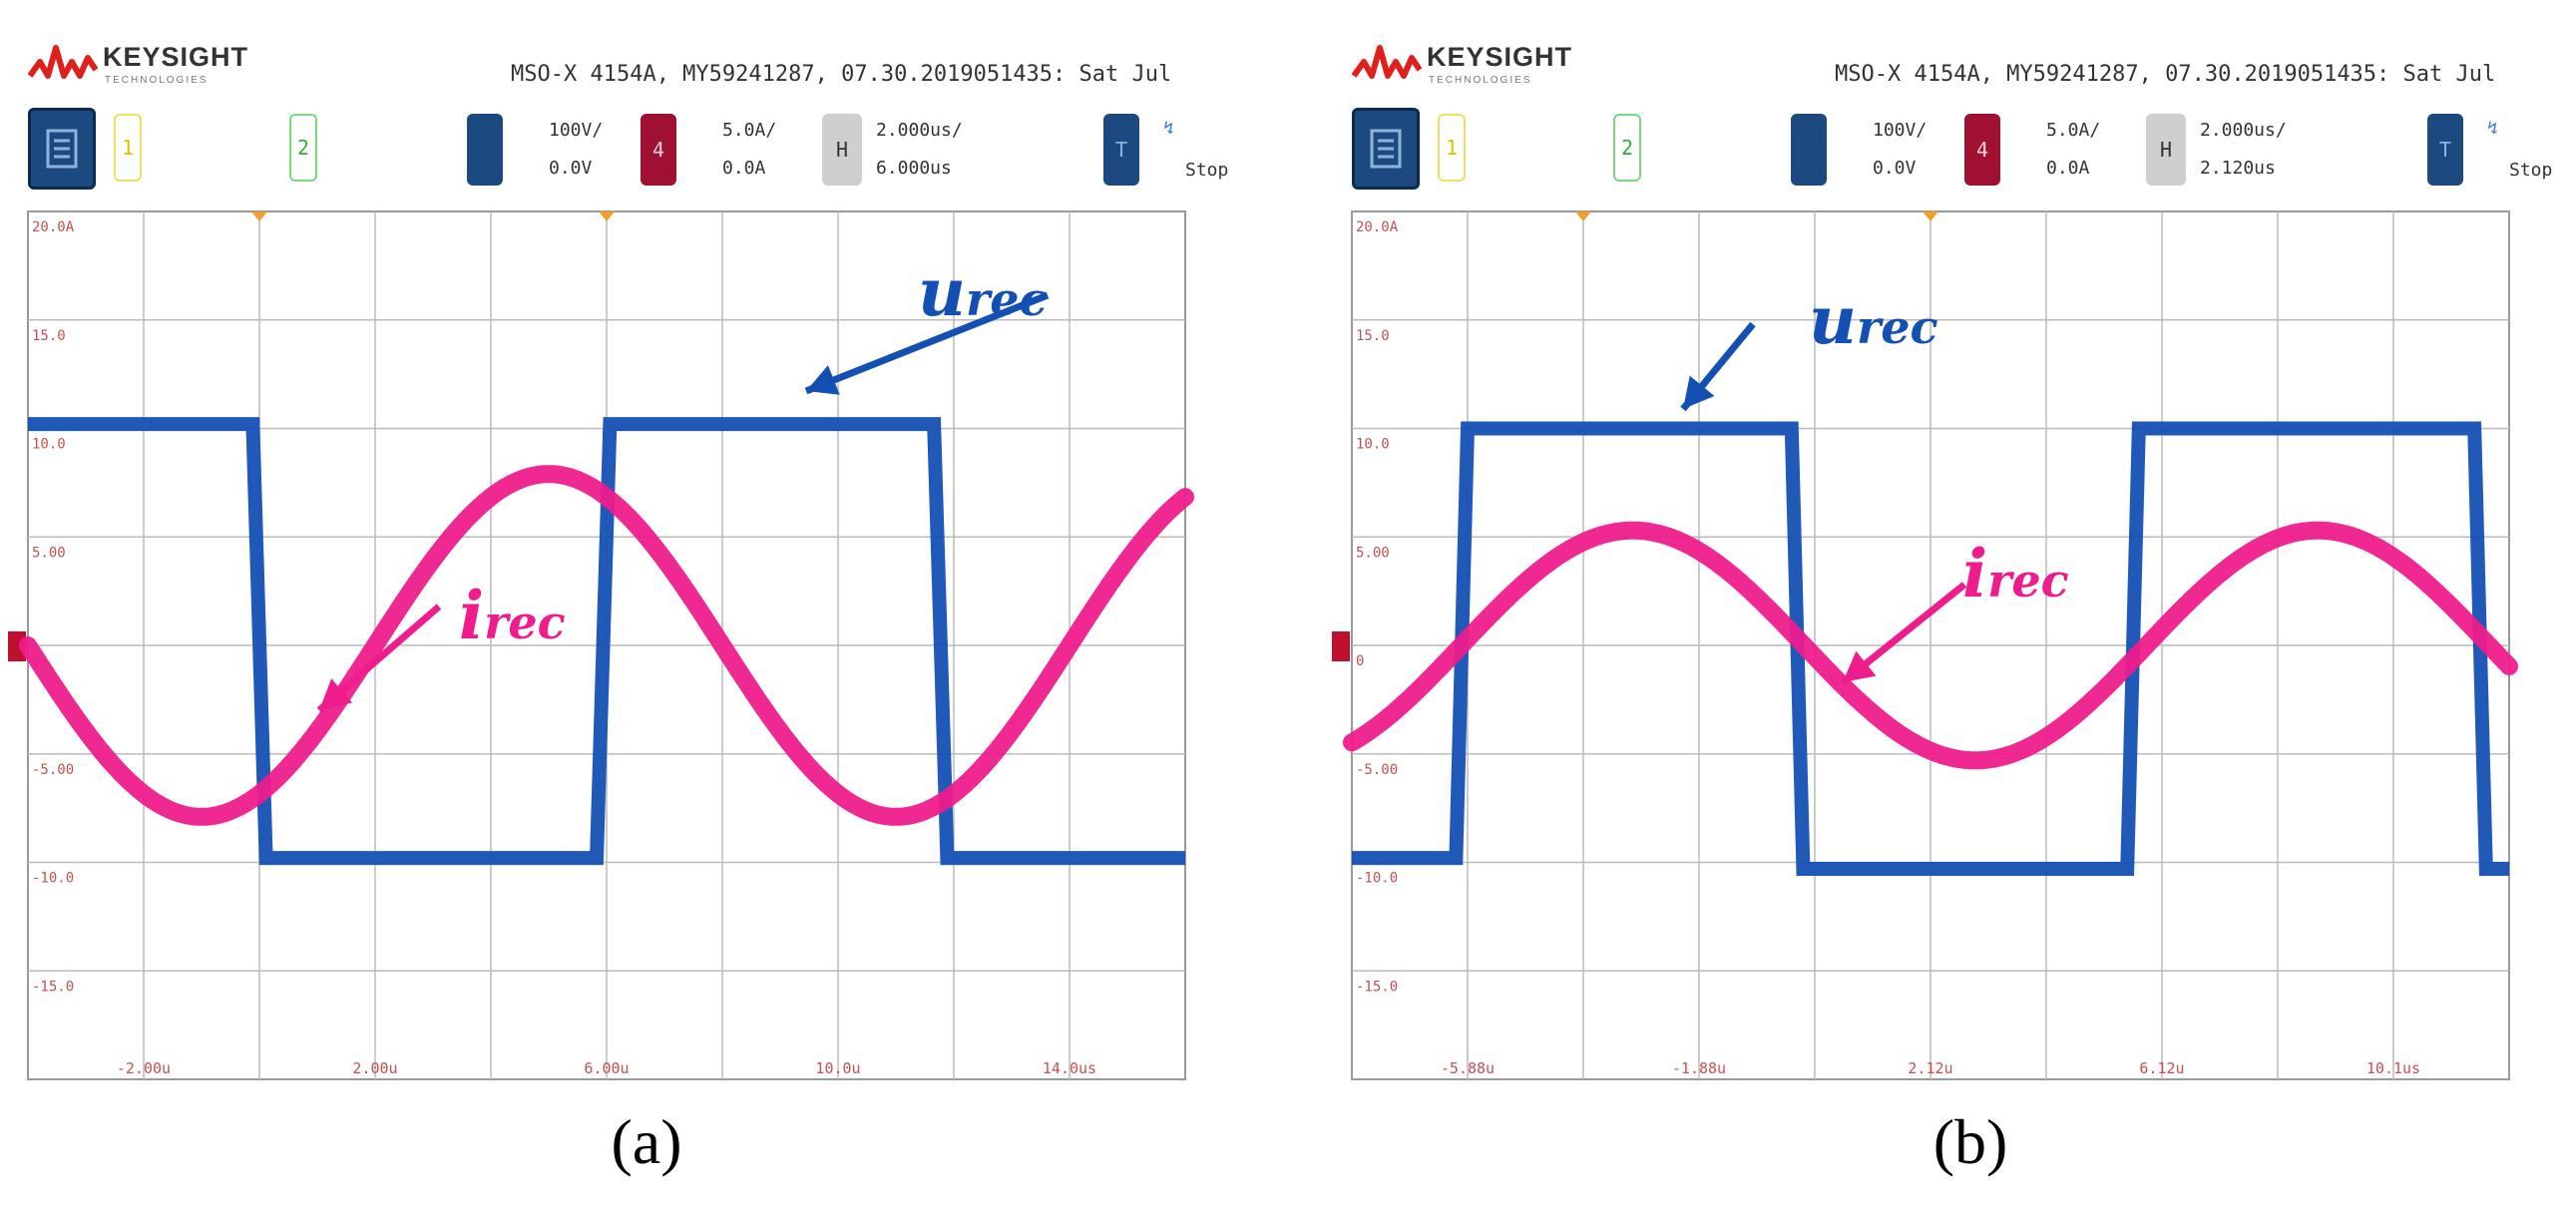 The image size is (2576, 1216). Describe the element at coordinates (914, 168) in the screenshot. I see `time-delay: 6.000us` at that location.